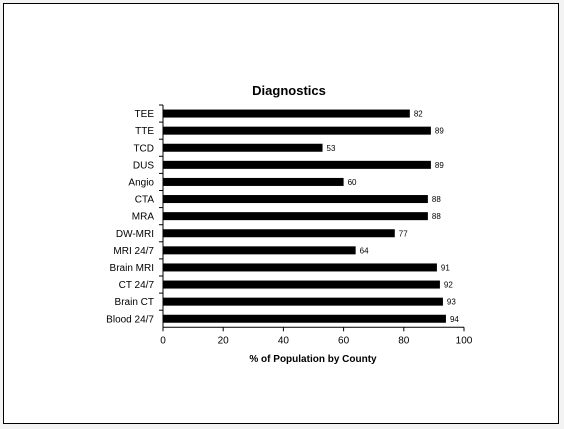  Describe the element at coordinates (418, 114) in the screenshot. I see `data-label: 82` at that location.